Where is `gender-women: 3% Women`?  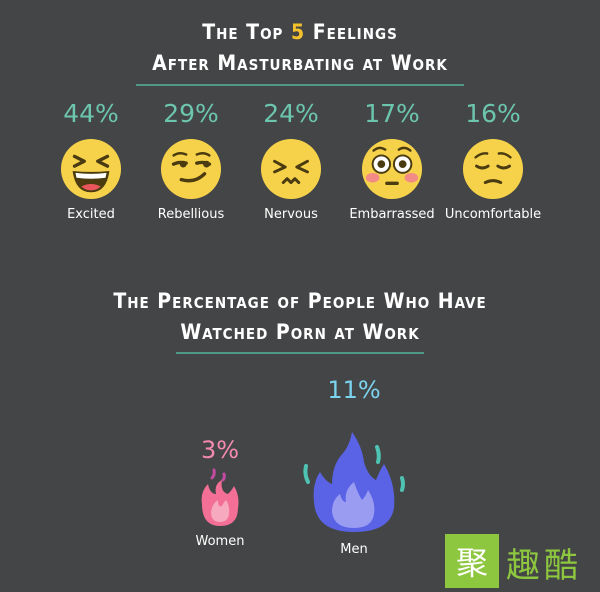
gender-women: 3% Women is located at coordinates (220, 492).